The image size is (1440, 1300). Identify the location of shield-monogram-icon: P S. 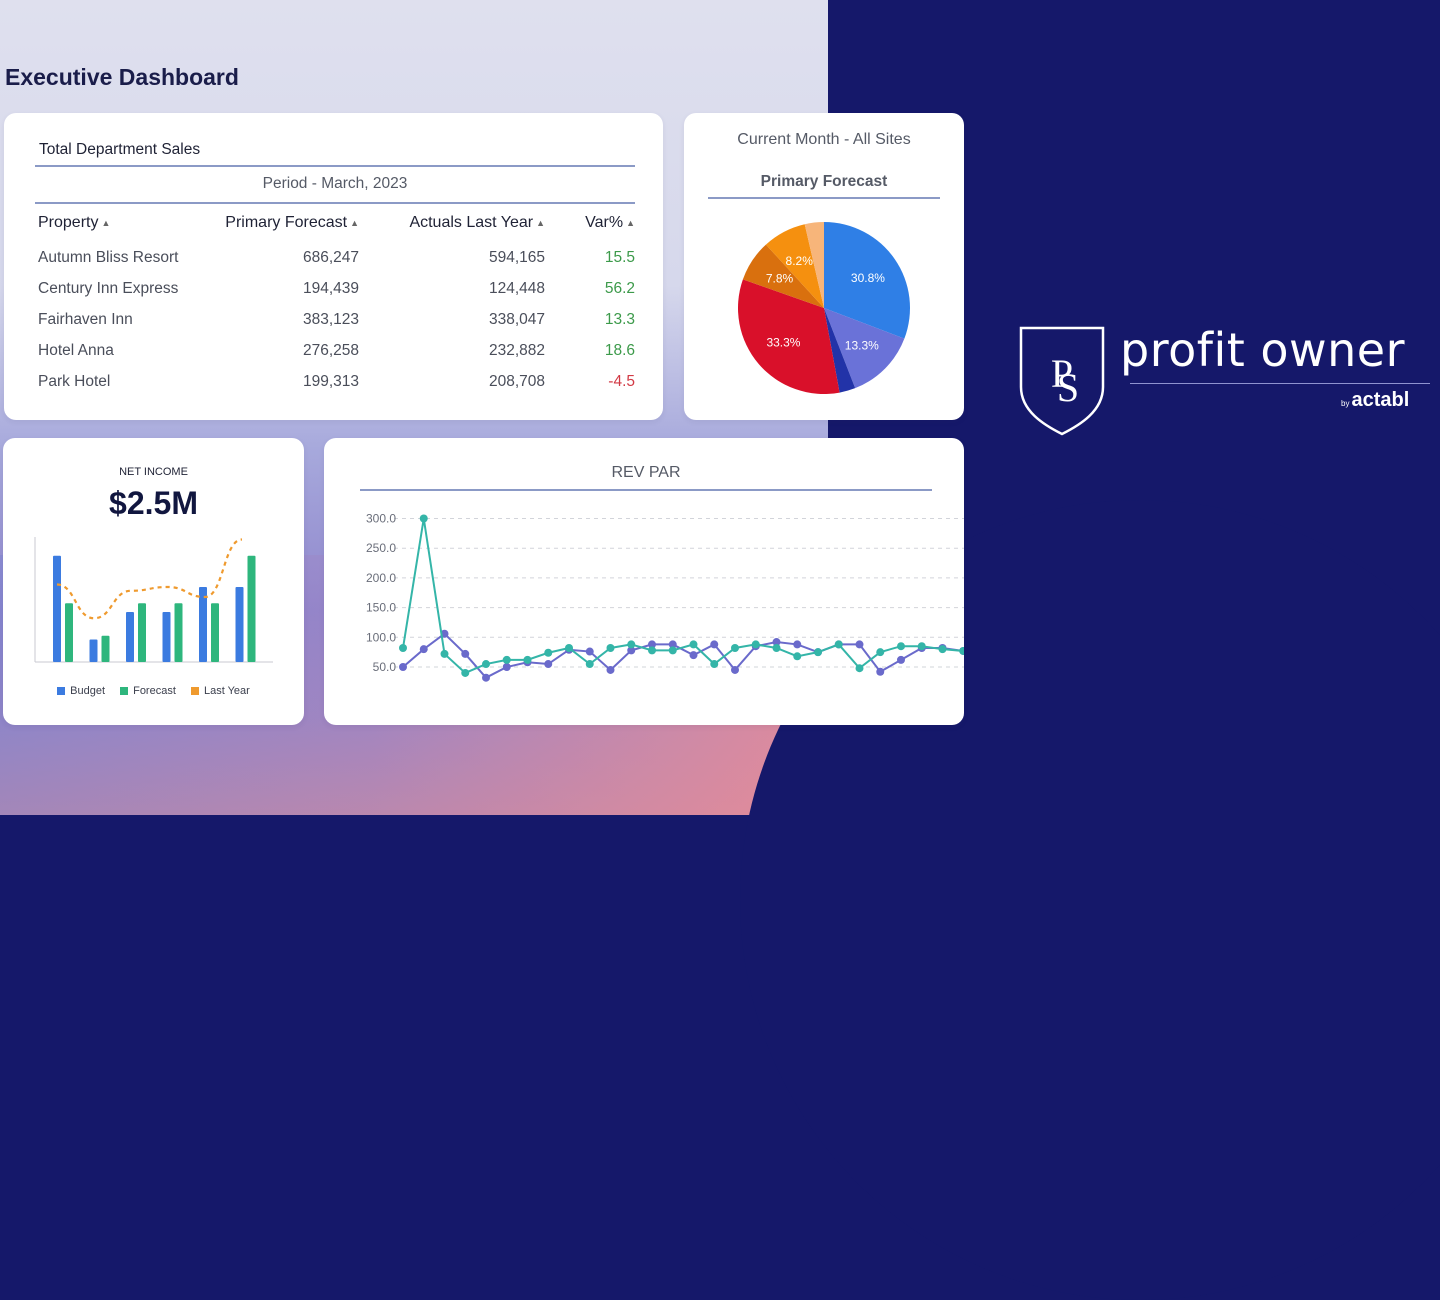
(1062, 381).